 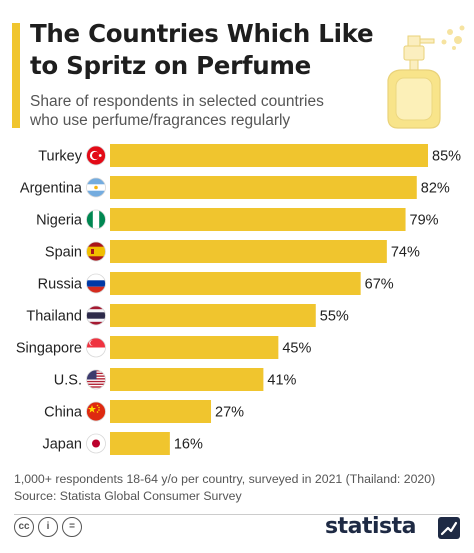 I want to click on title-line-1: The Countries Which Like, so click(x=202, y=33).